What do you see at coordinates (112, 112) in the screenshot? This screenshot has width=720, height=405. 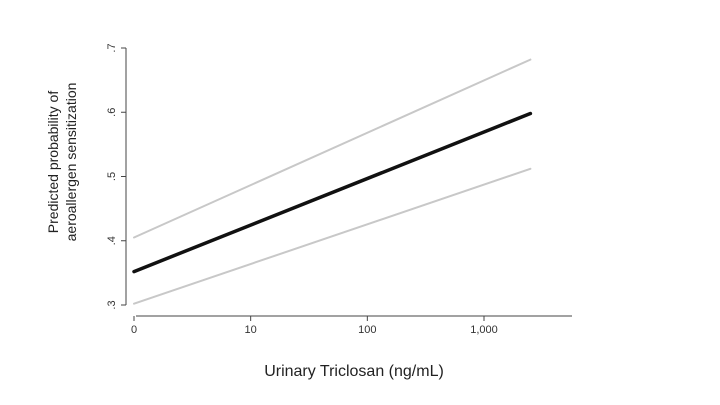 I see `y-tick-label: .6` at bounding box center [112, 112].